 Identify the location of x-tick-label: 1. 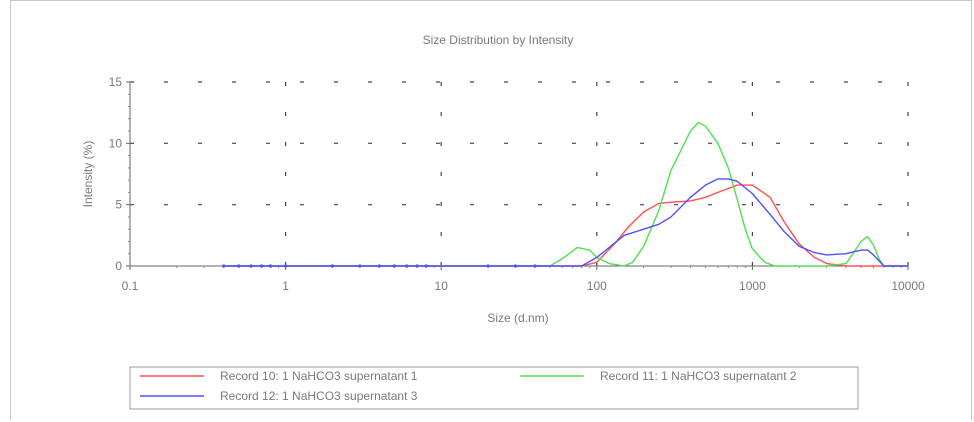
(285, 286).